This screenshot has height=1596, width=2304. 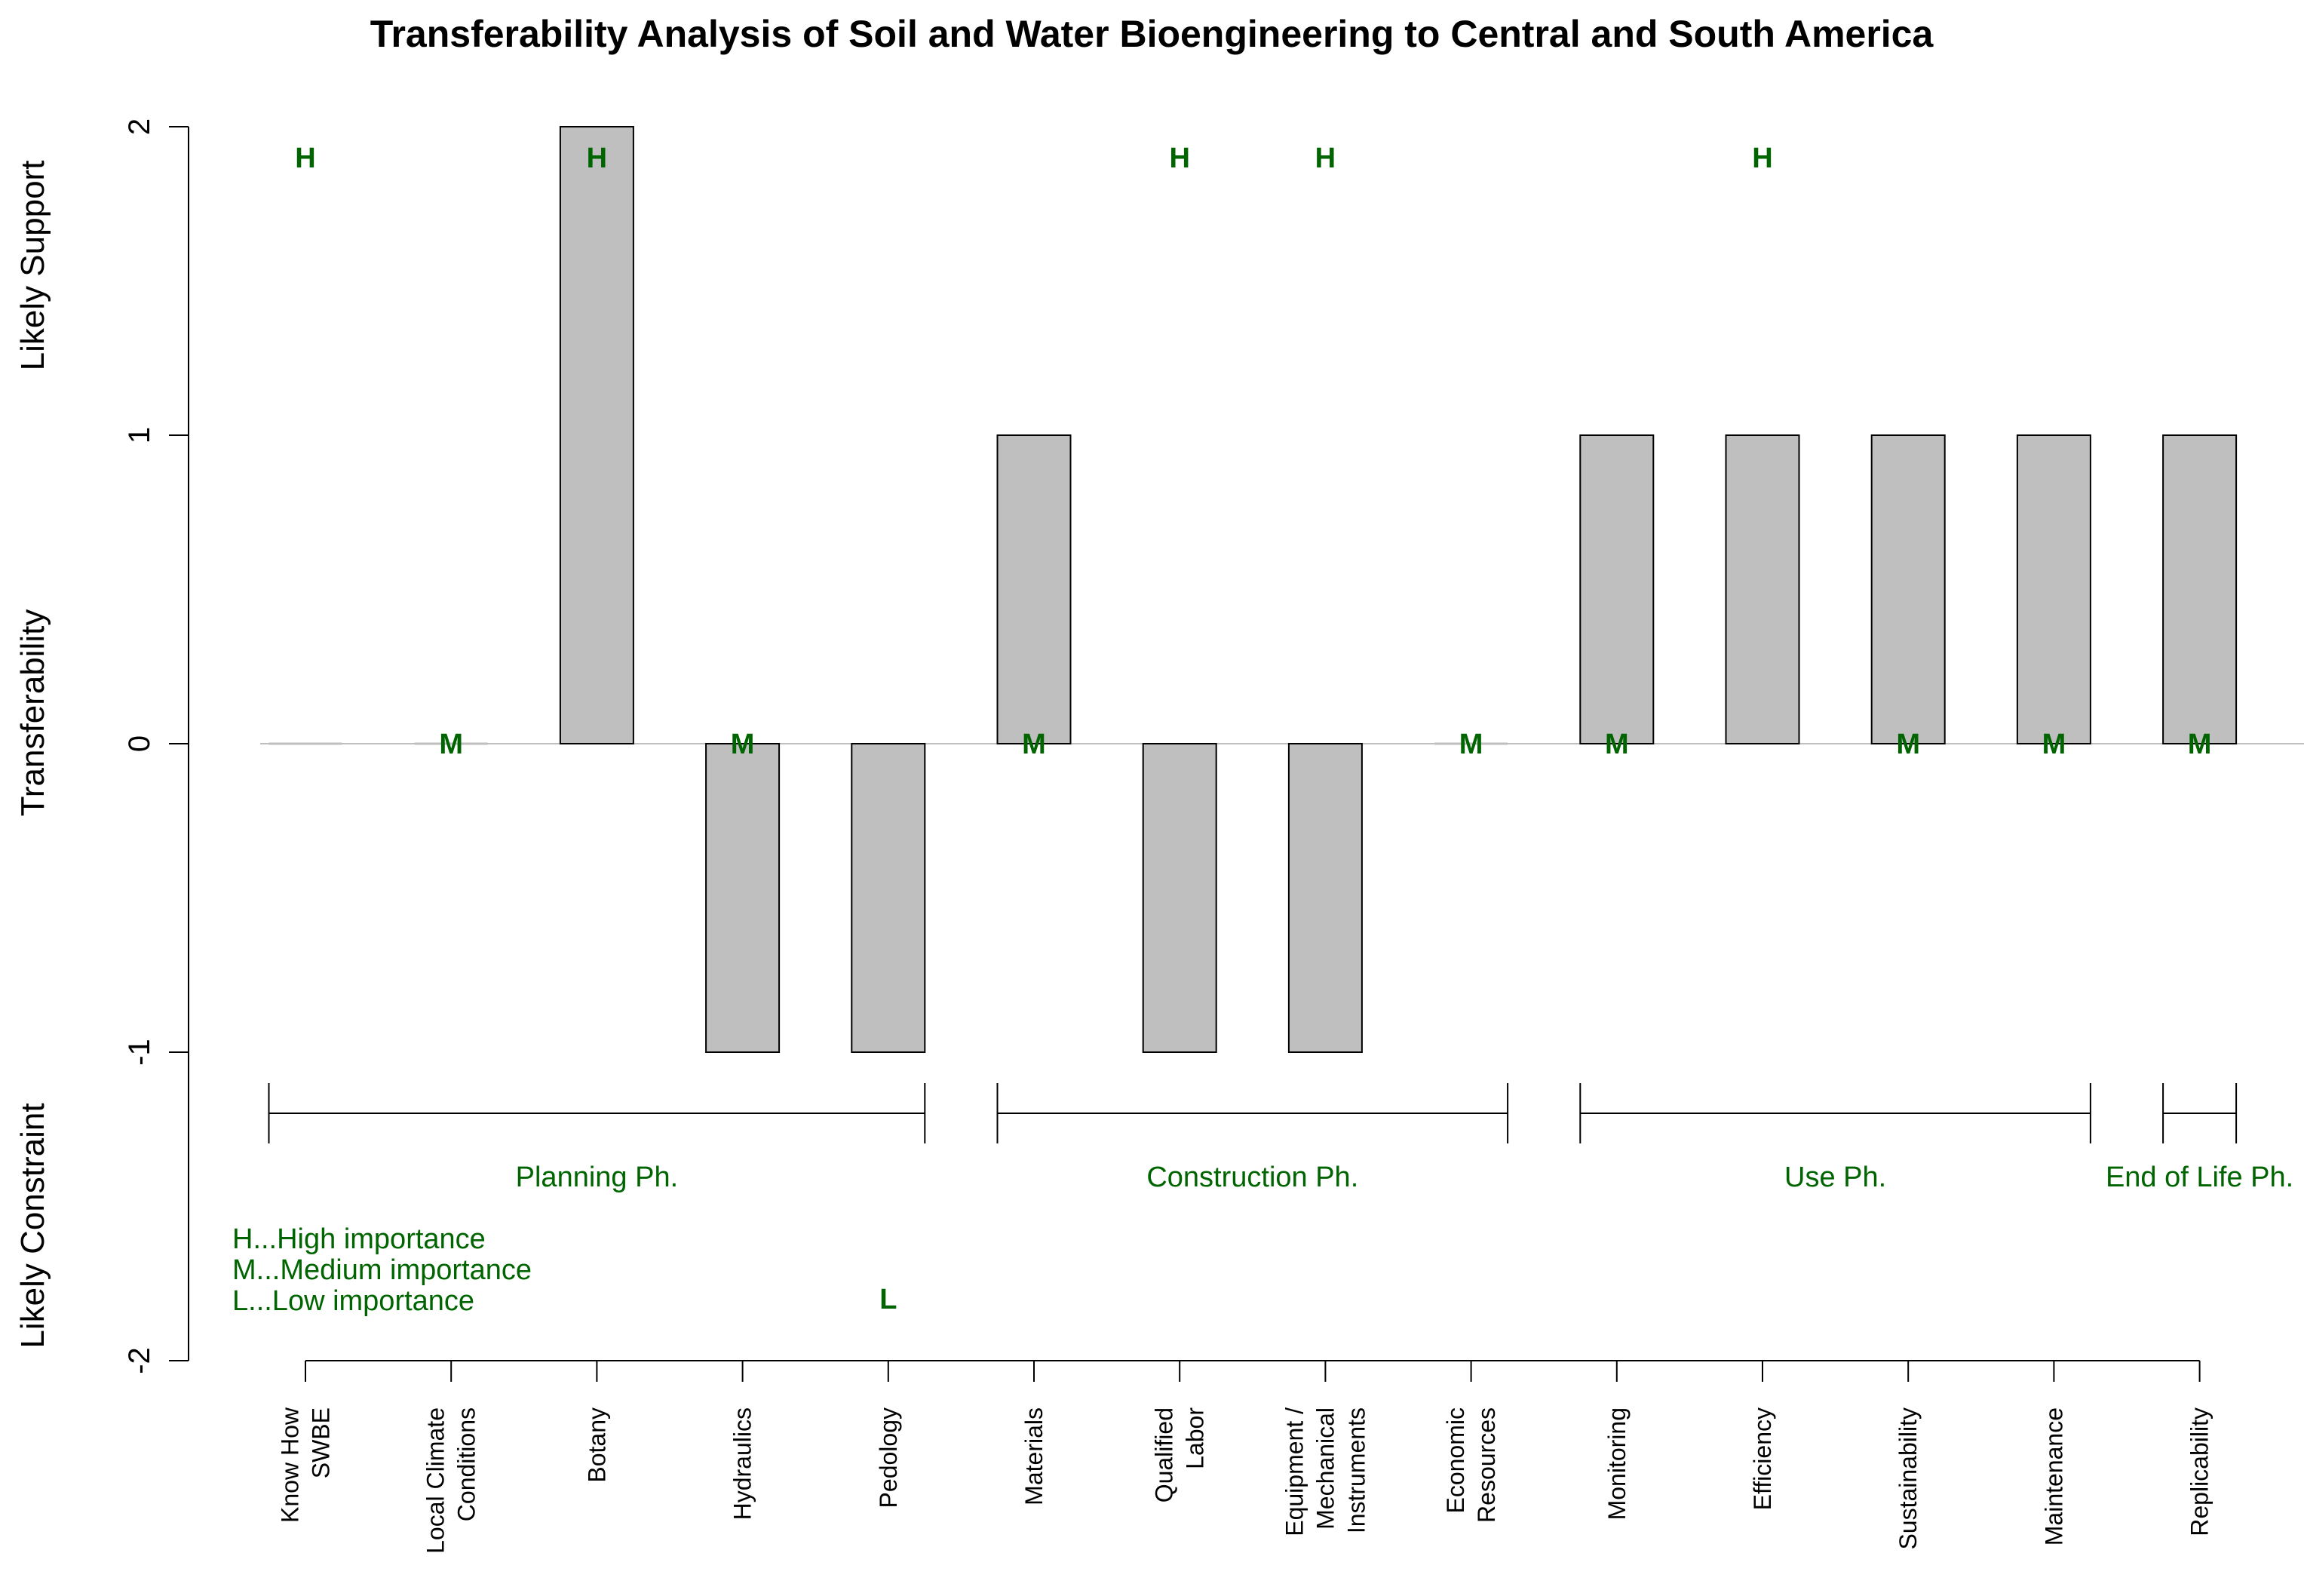 What do you see at coordinates (1295, 1472) in the screenshot?
I see `x-tick-label: Equipment /` at bounding box center [1295, 1472].